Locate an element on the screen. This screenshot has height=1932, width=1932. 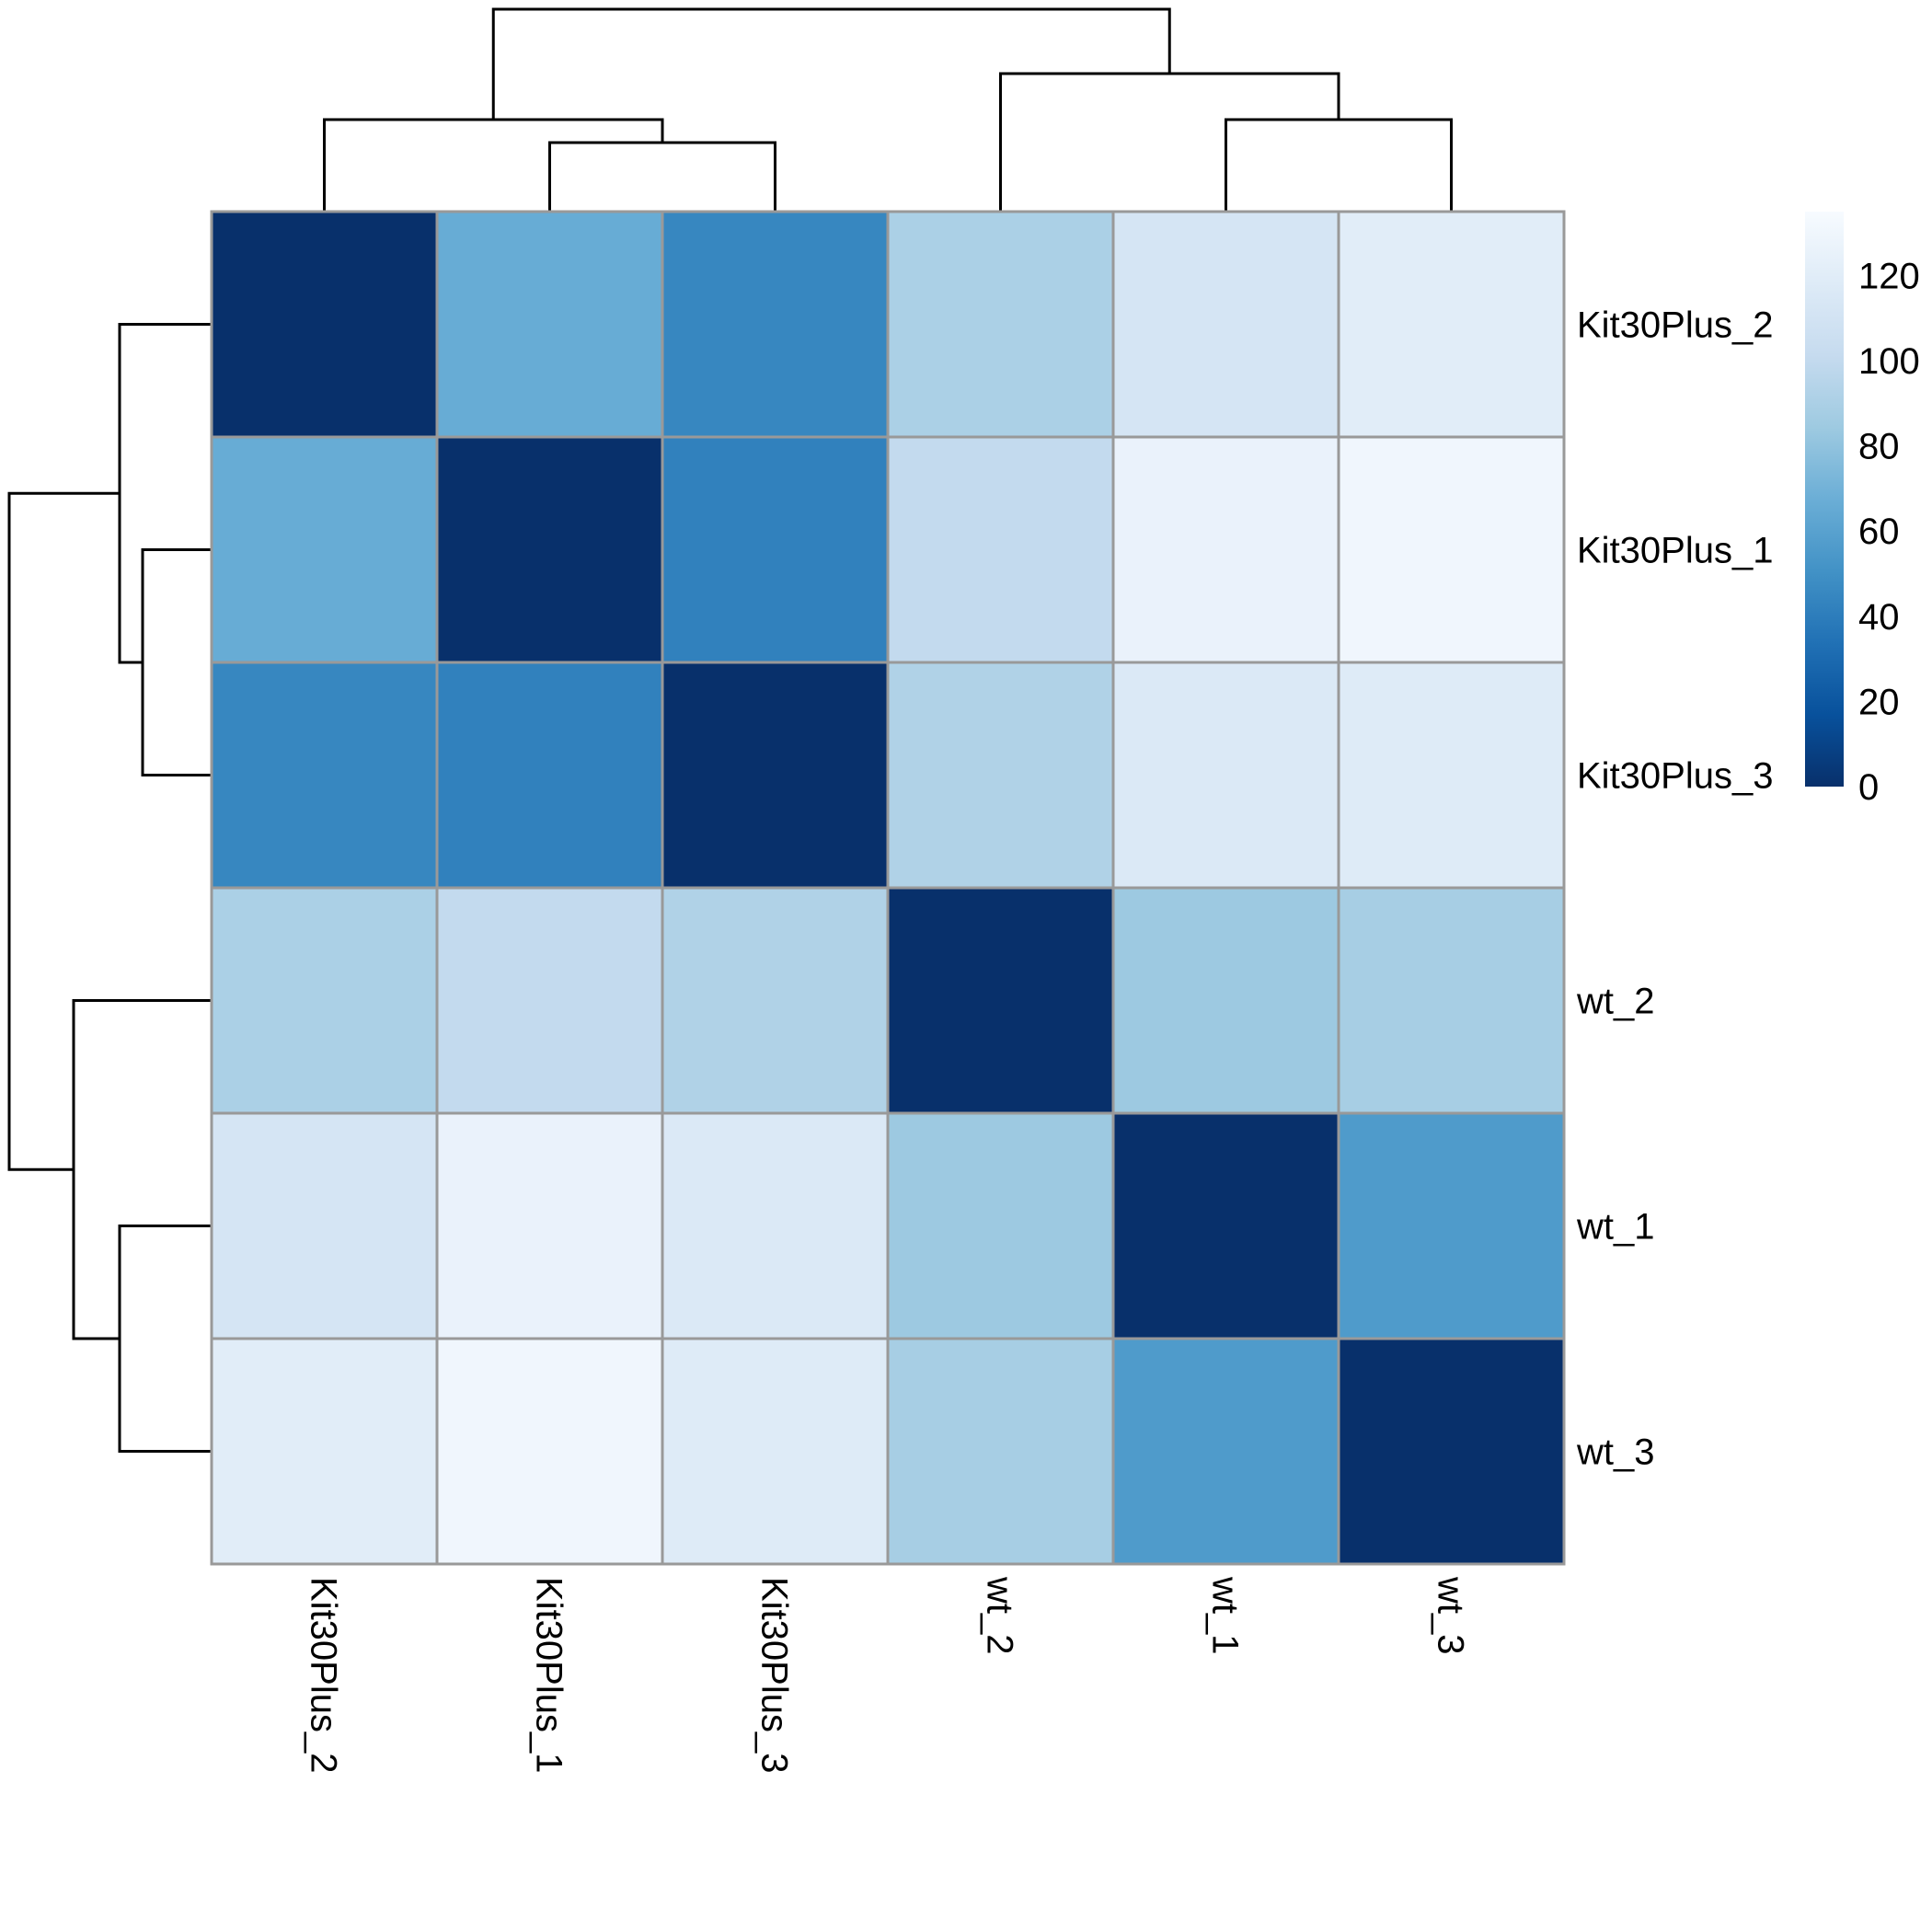
row-label: Kit30Plus_2 is located at coordinates (1675, 325).